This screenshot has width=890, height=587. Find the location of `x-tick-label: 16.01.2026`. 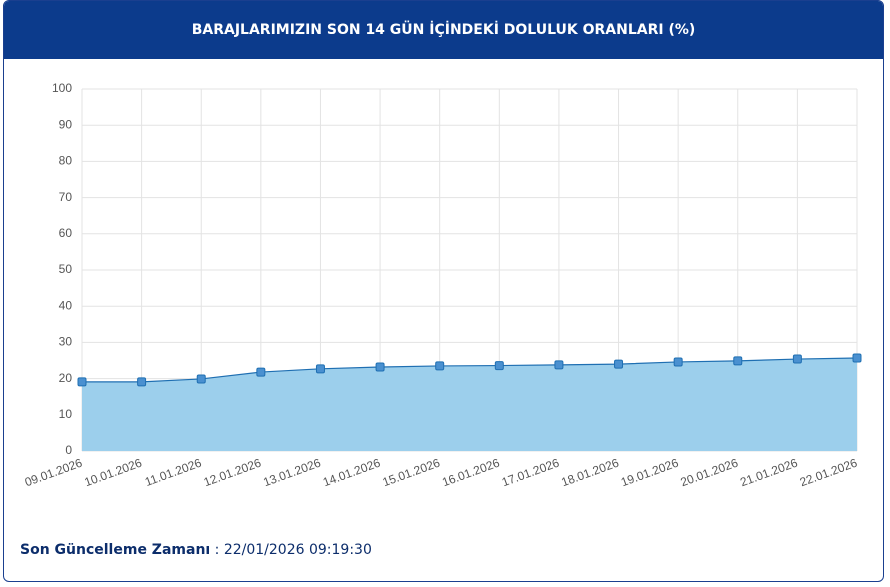

x-tick-label: 16.01.2026 is located at coordinates (471, 473).